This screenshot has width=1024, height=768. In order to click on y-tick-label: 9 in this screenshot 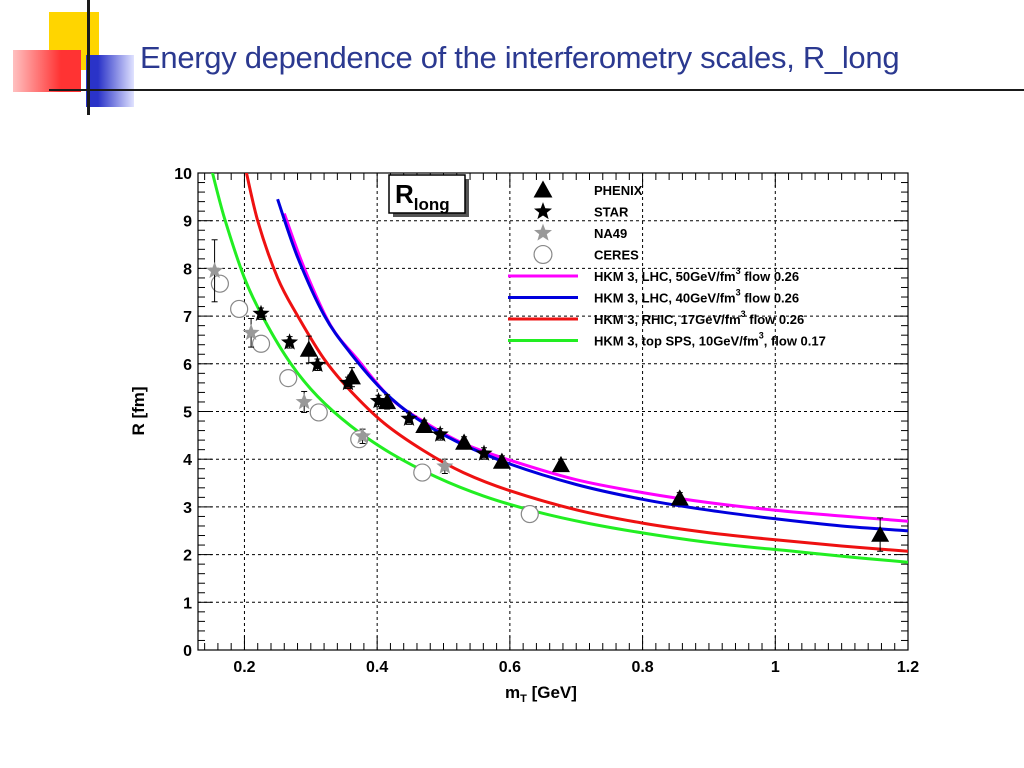, I will do `click(187, 222)`.